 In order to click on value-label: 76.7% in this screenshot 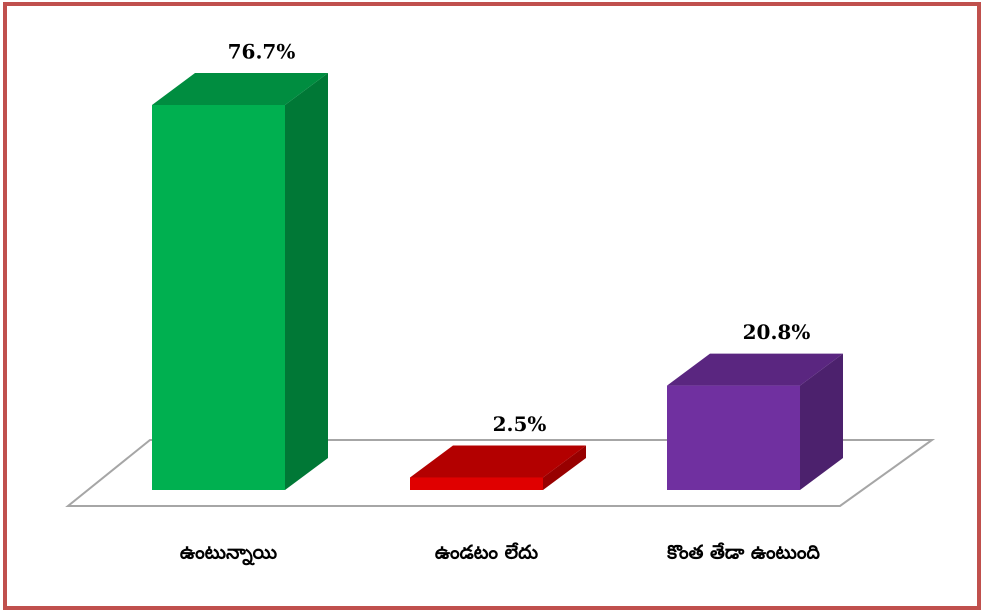, I will do `click(262, 52)`.